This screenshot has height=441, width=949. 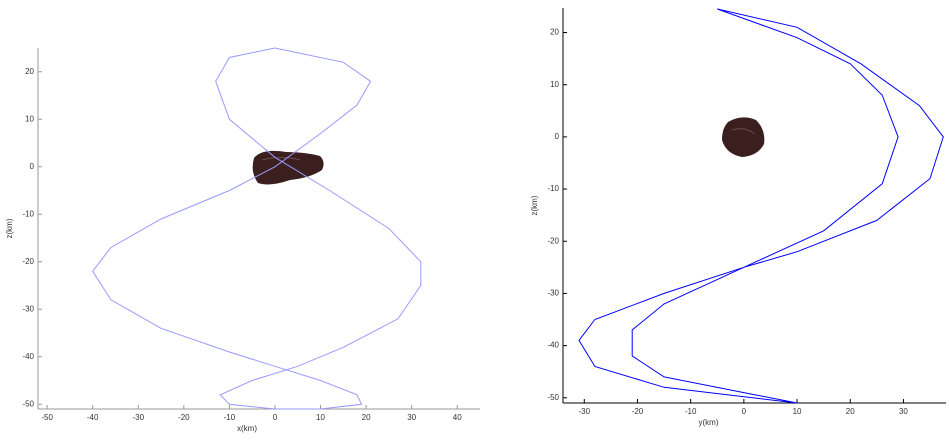 What do you see at coordinates (288, 167) in the screenshot?
I see `asteroid-left` at bounding box center [288, 167].